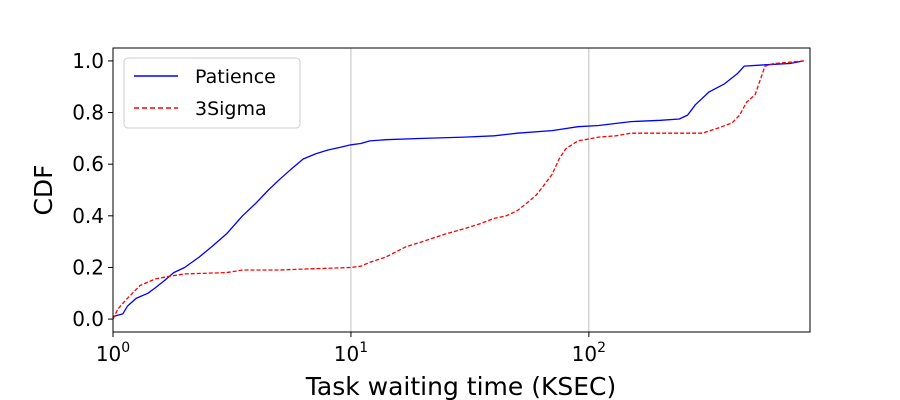  I want to click on legend-label-patience: Patience, so click(235, 77).